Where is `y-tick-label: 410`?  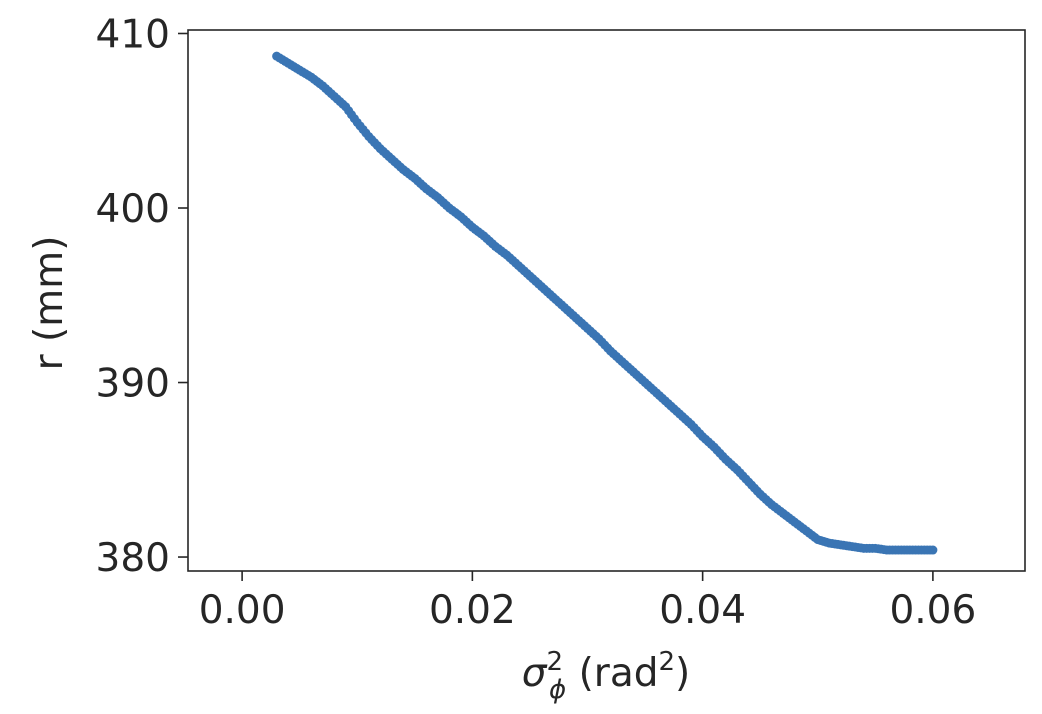
y-tick-label: 410 is located at coordinates (133, 34).